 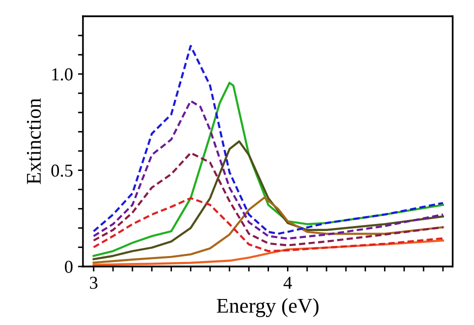 I want to click on y-axis-title: Extinction, so click(x=33, y=141).